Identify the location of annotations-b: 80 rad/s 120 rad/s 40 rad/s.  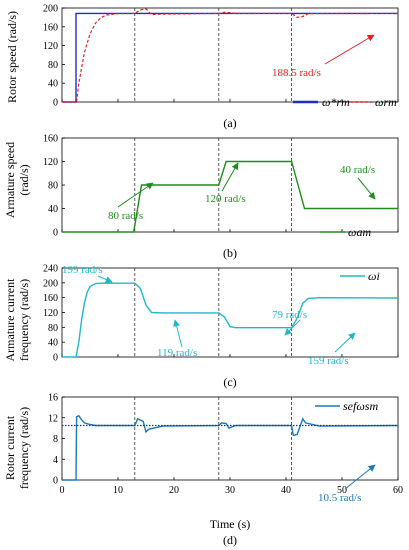
(242, 192).